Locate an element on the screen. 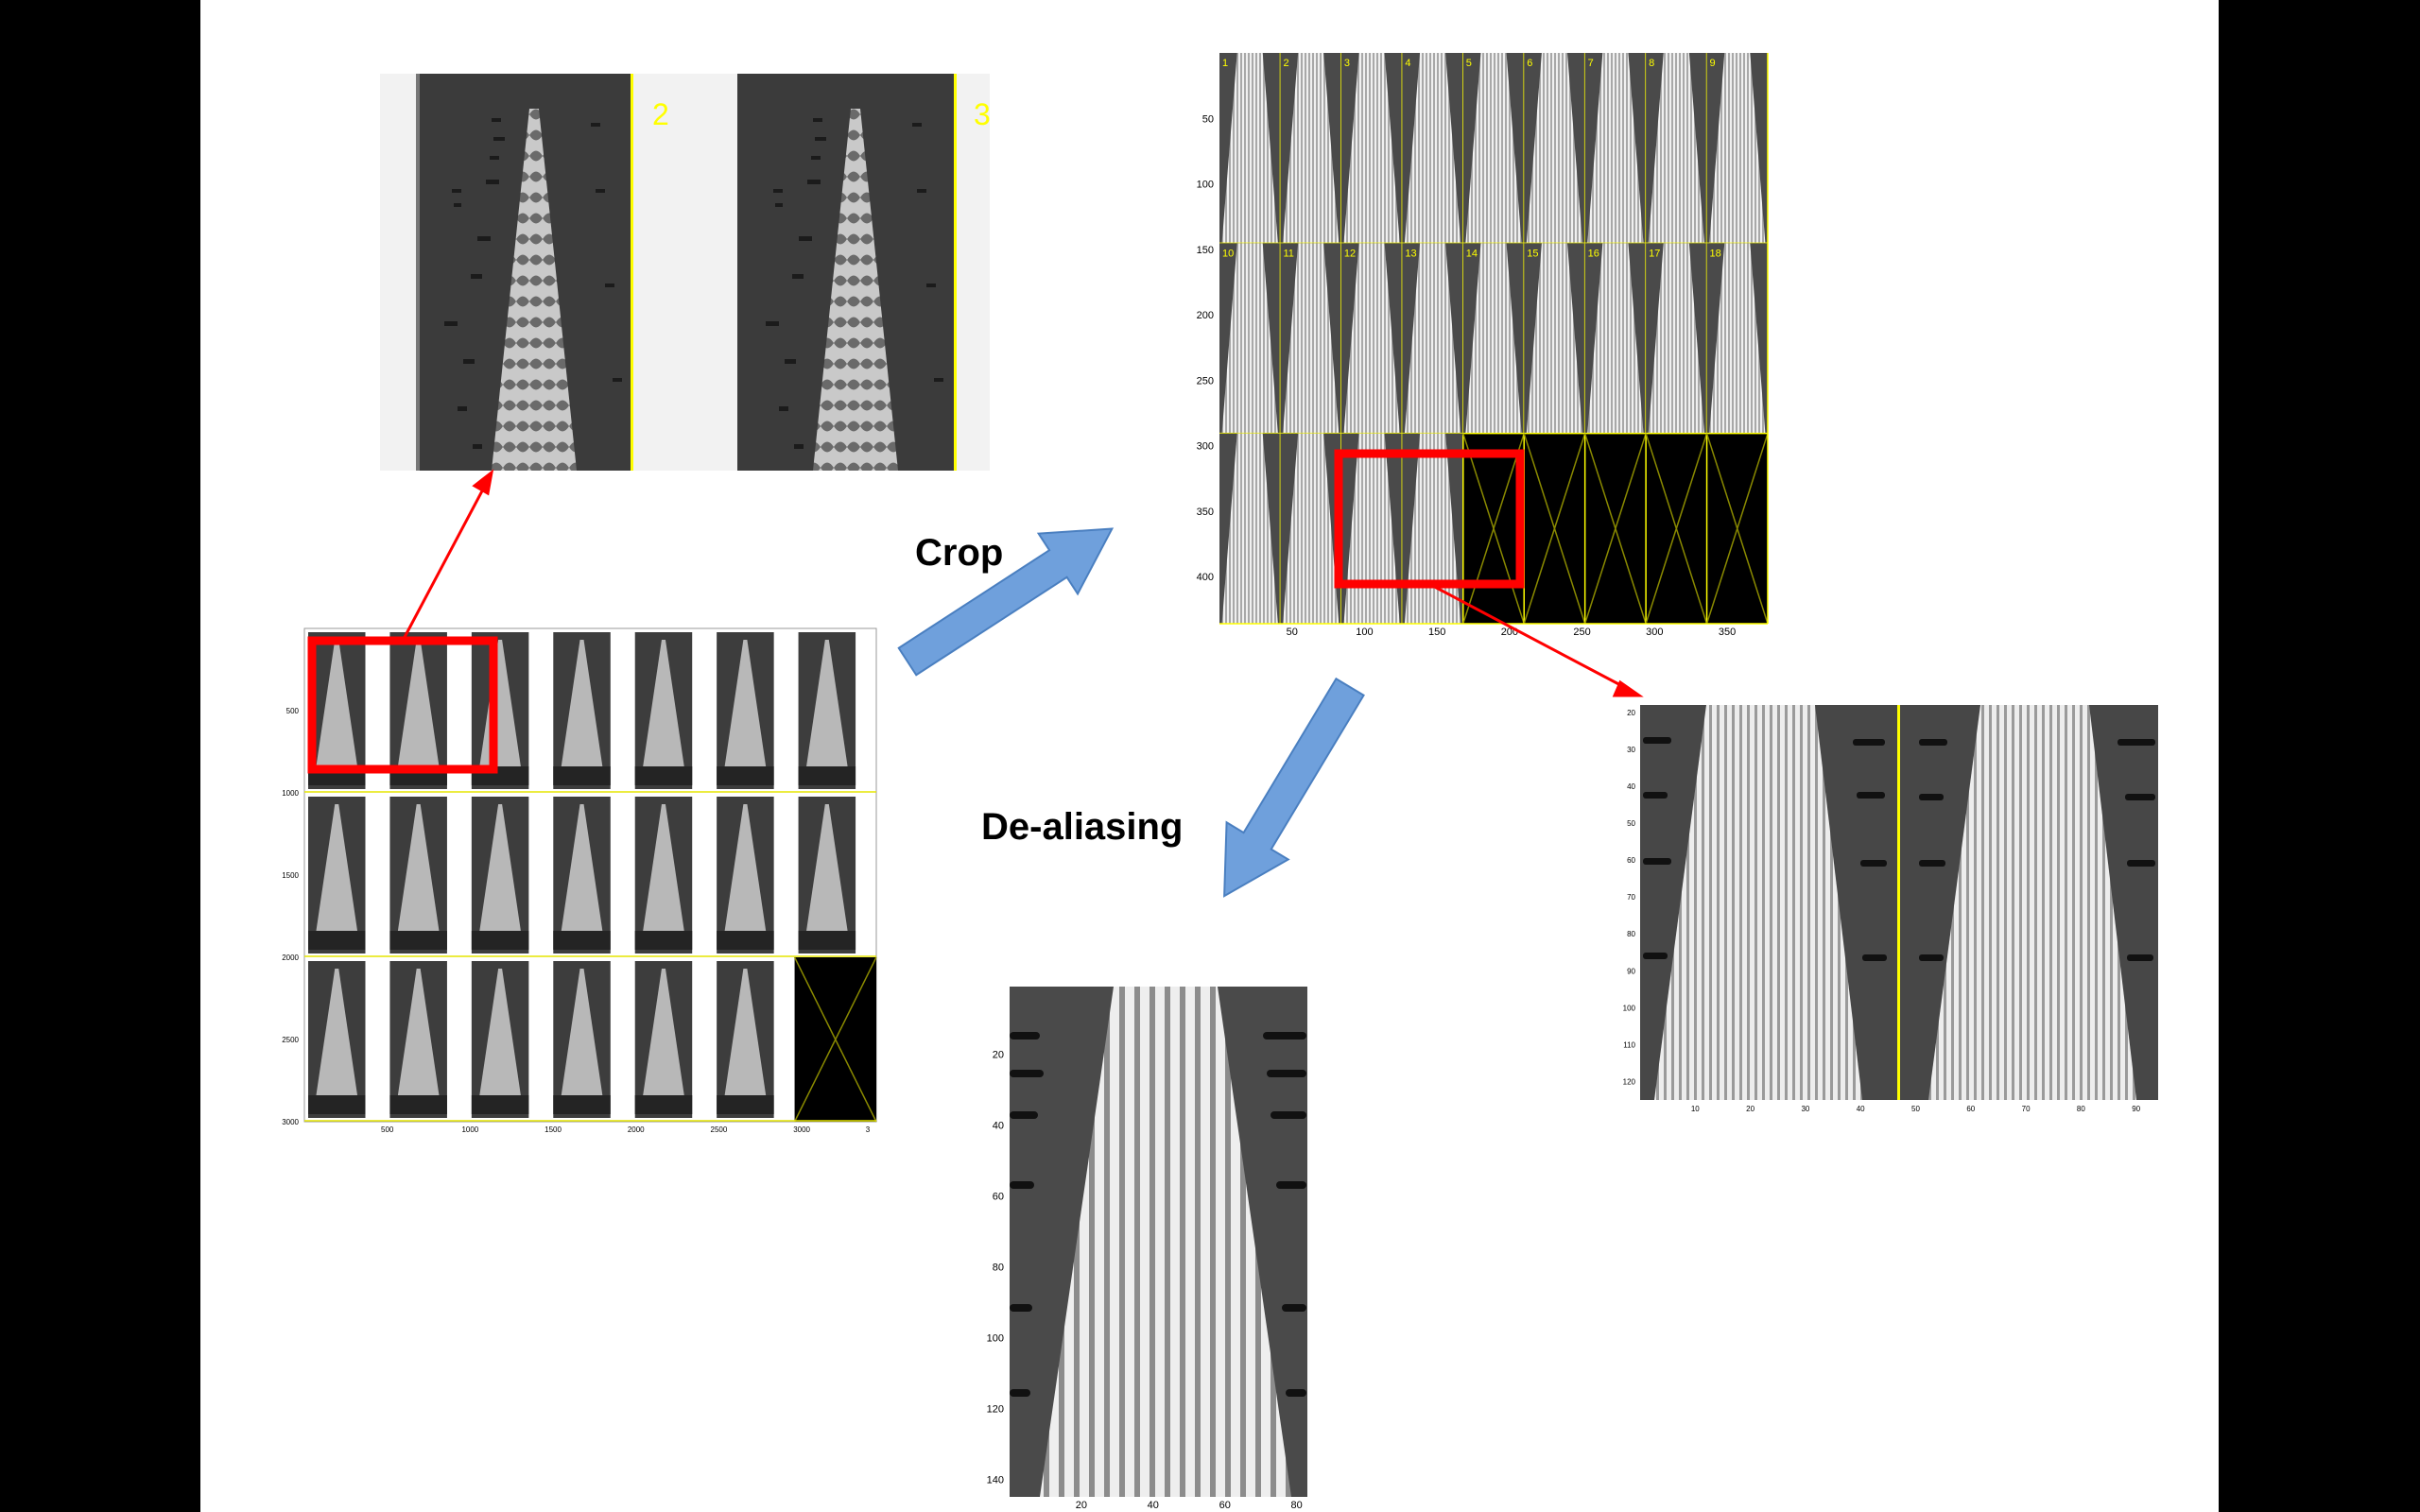 The width and height of the screenshot is (2420, 1512). x-tick-label: 1500 is located at coordinates (553, 1129).